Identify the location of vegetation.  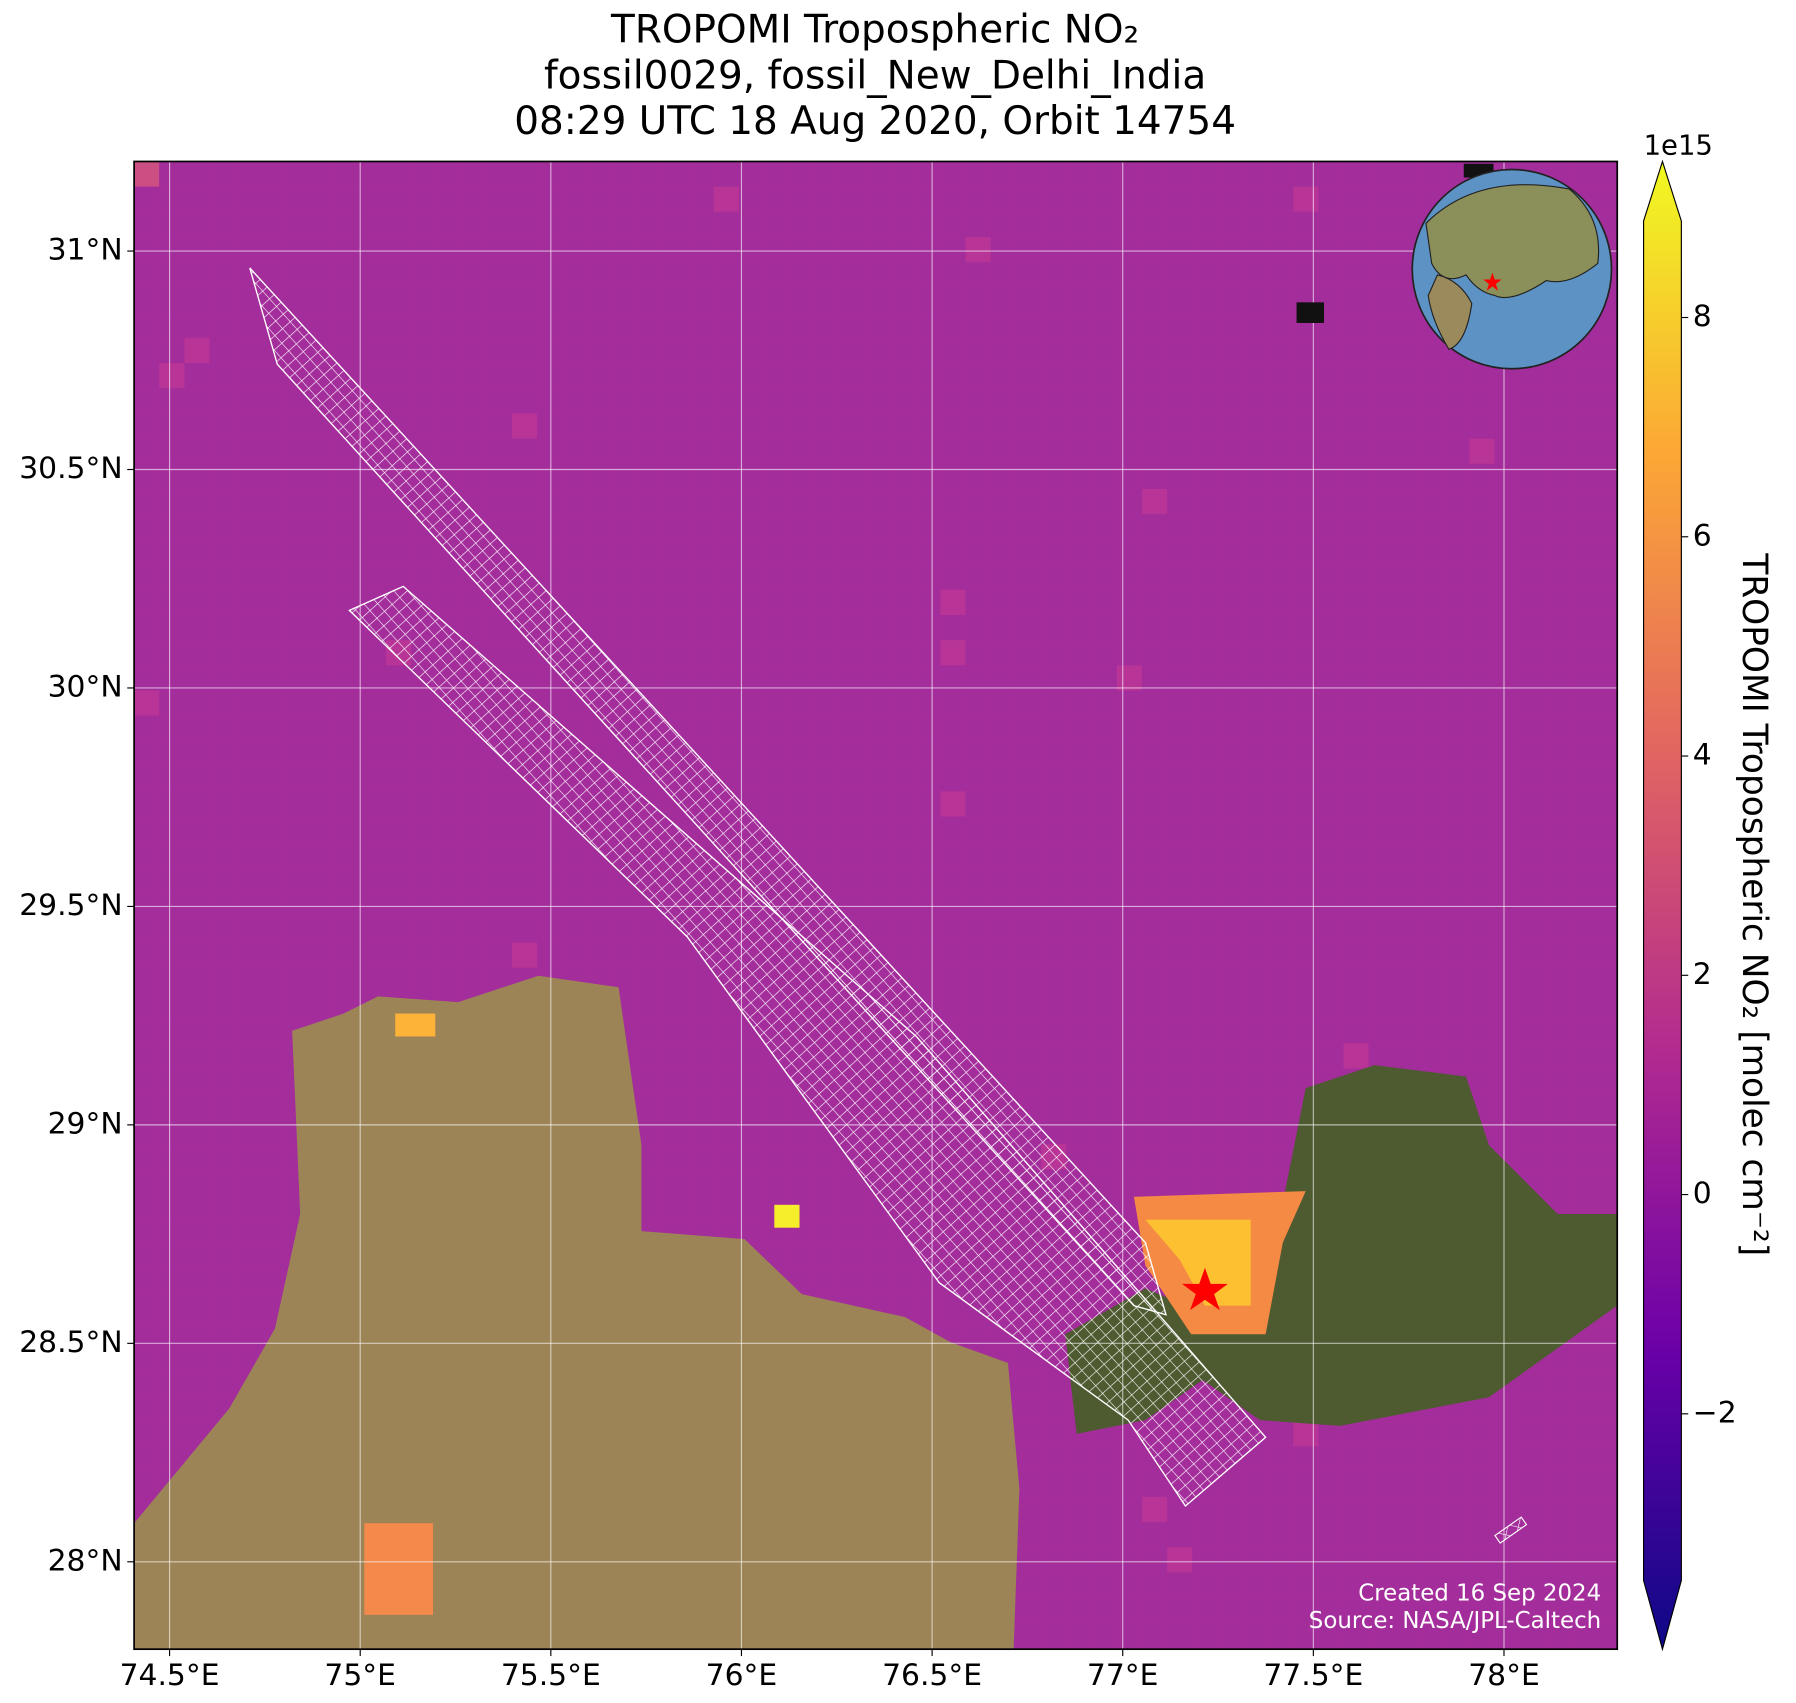
(1341, 1249).